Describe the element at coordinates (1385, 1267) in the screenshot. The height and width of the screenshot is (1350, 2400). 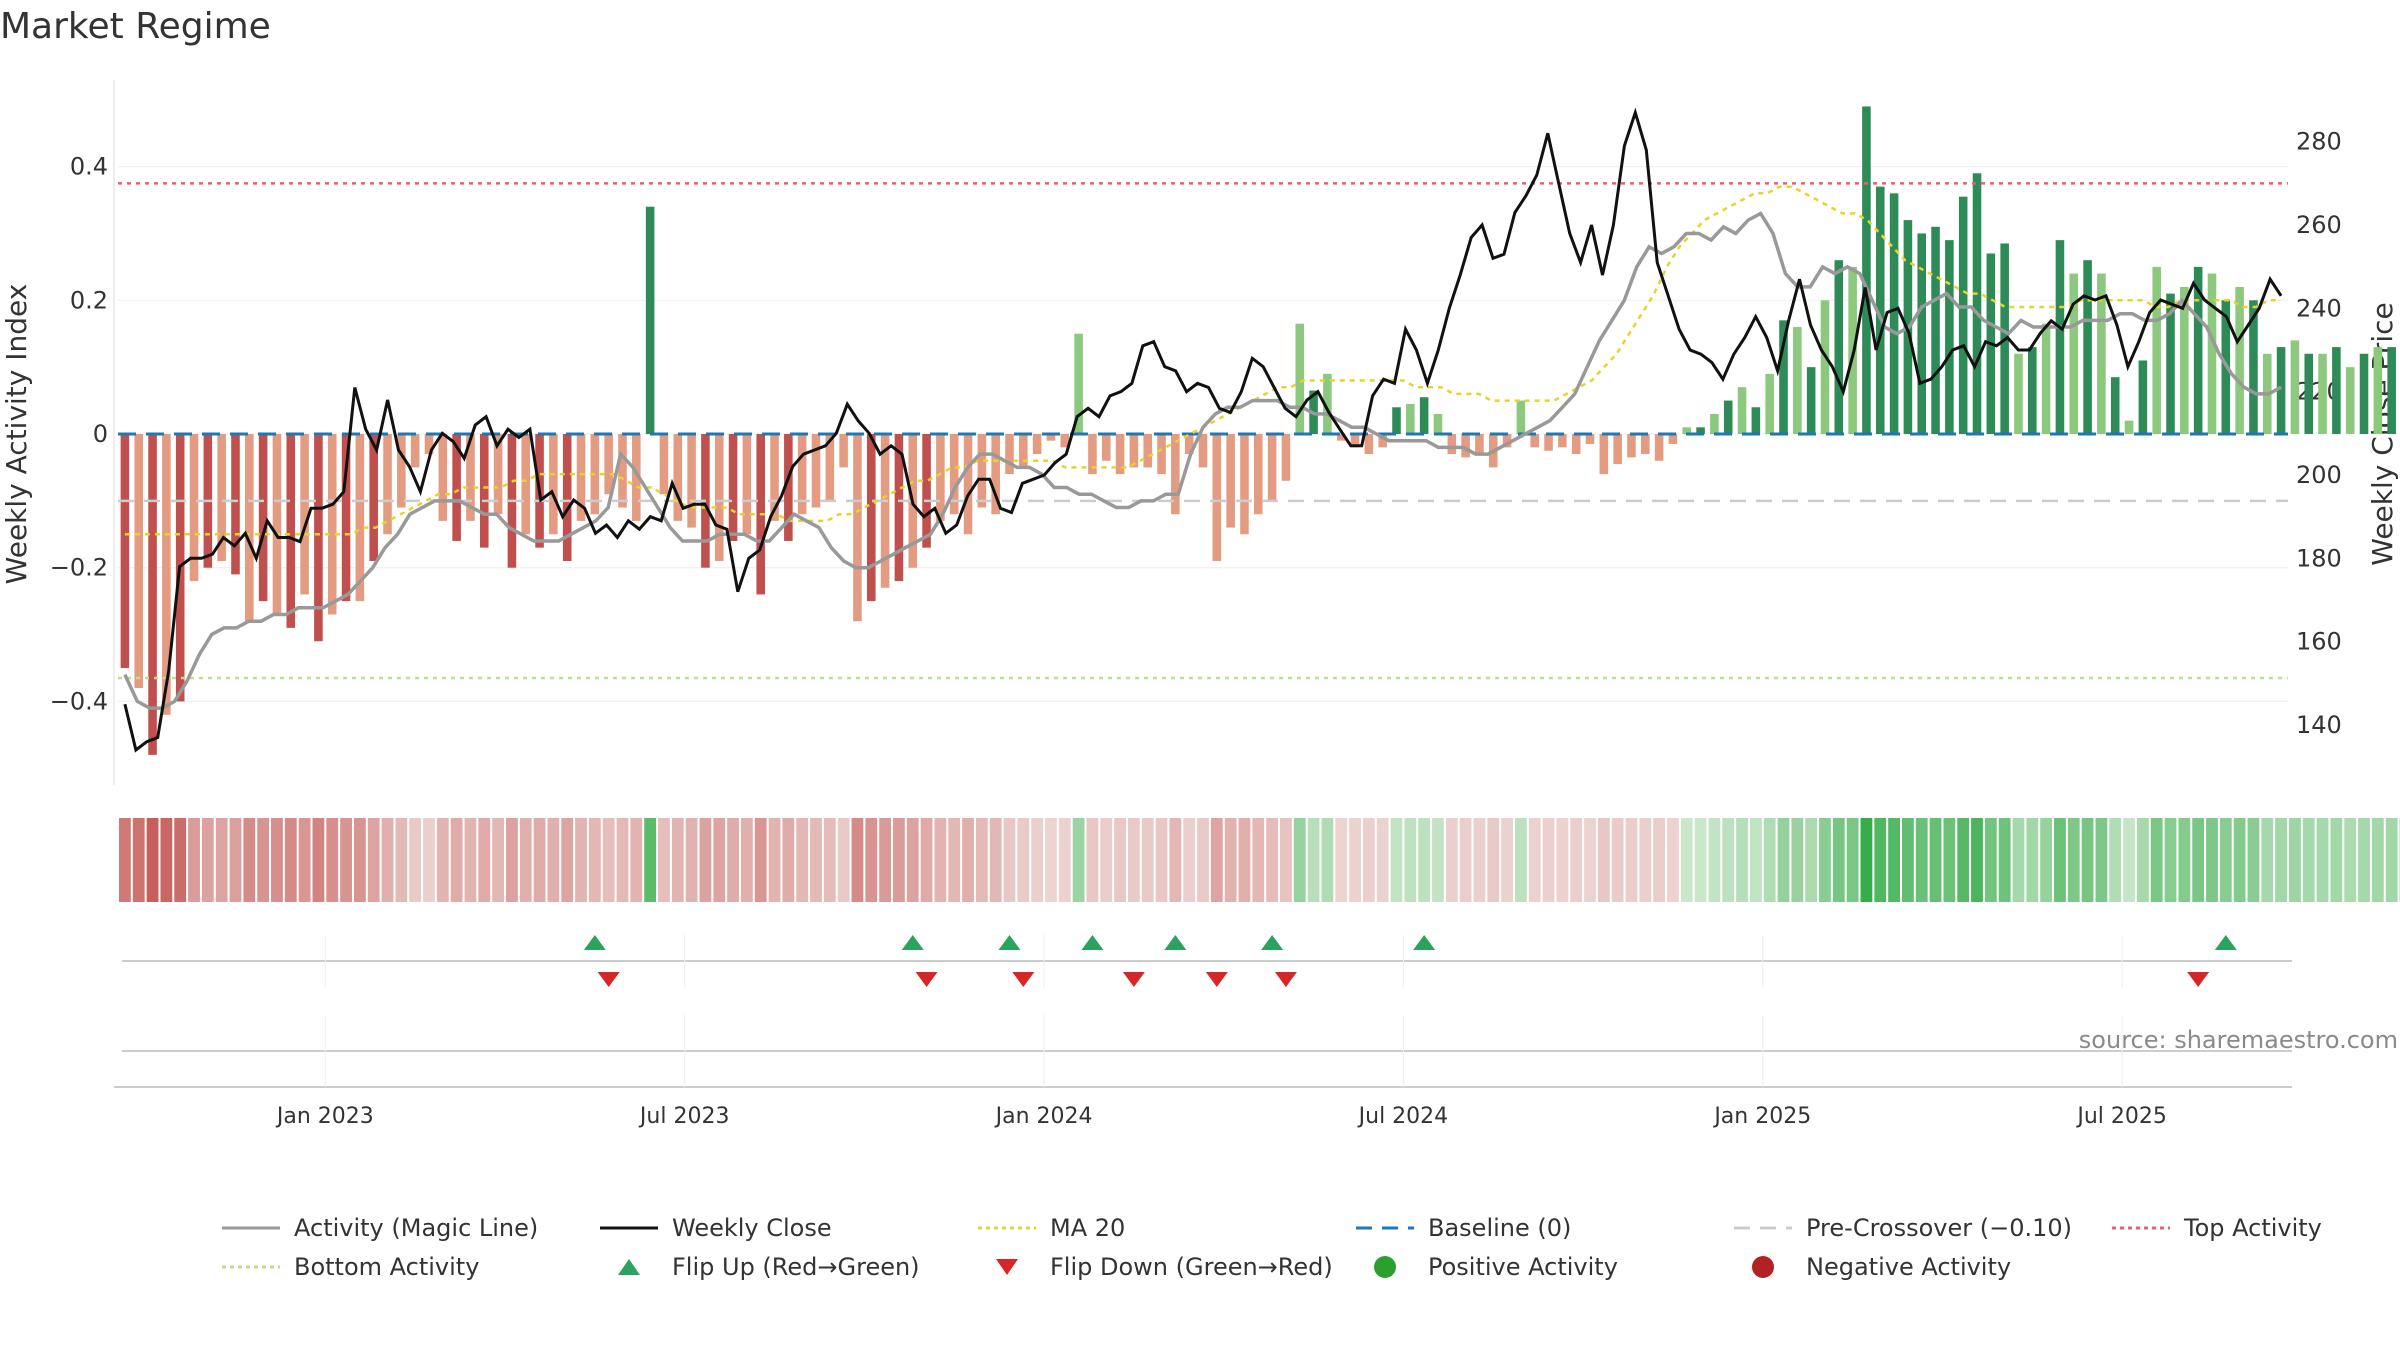
I see `circle-icon` at that location.